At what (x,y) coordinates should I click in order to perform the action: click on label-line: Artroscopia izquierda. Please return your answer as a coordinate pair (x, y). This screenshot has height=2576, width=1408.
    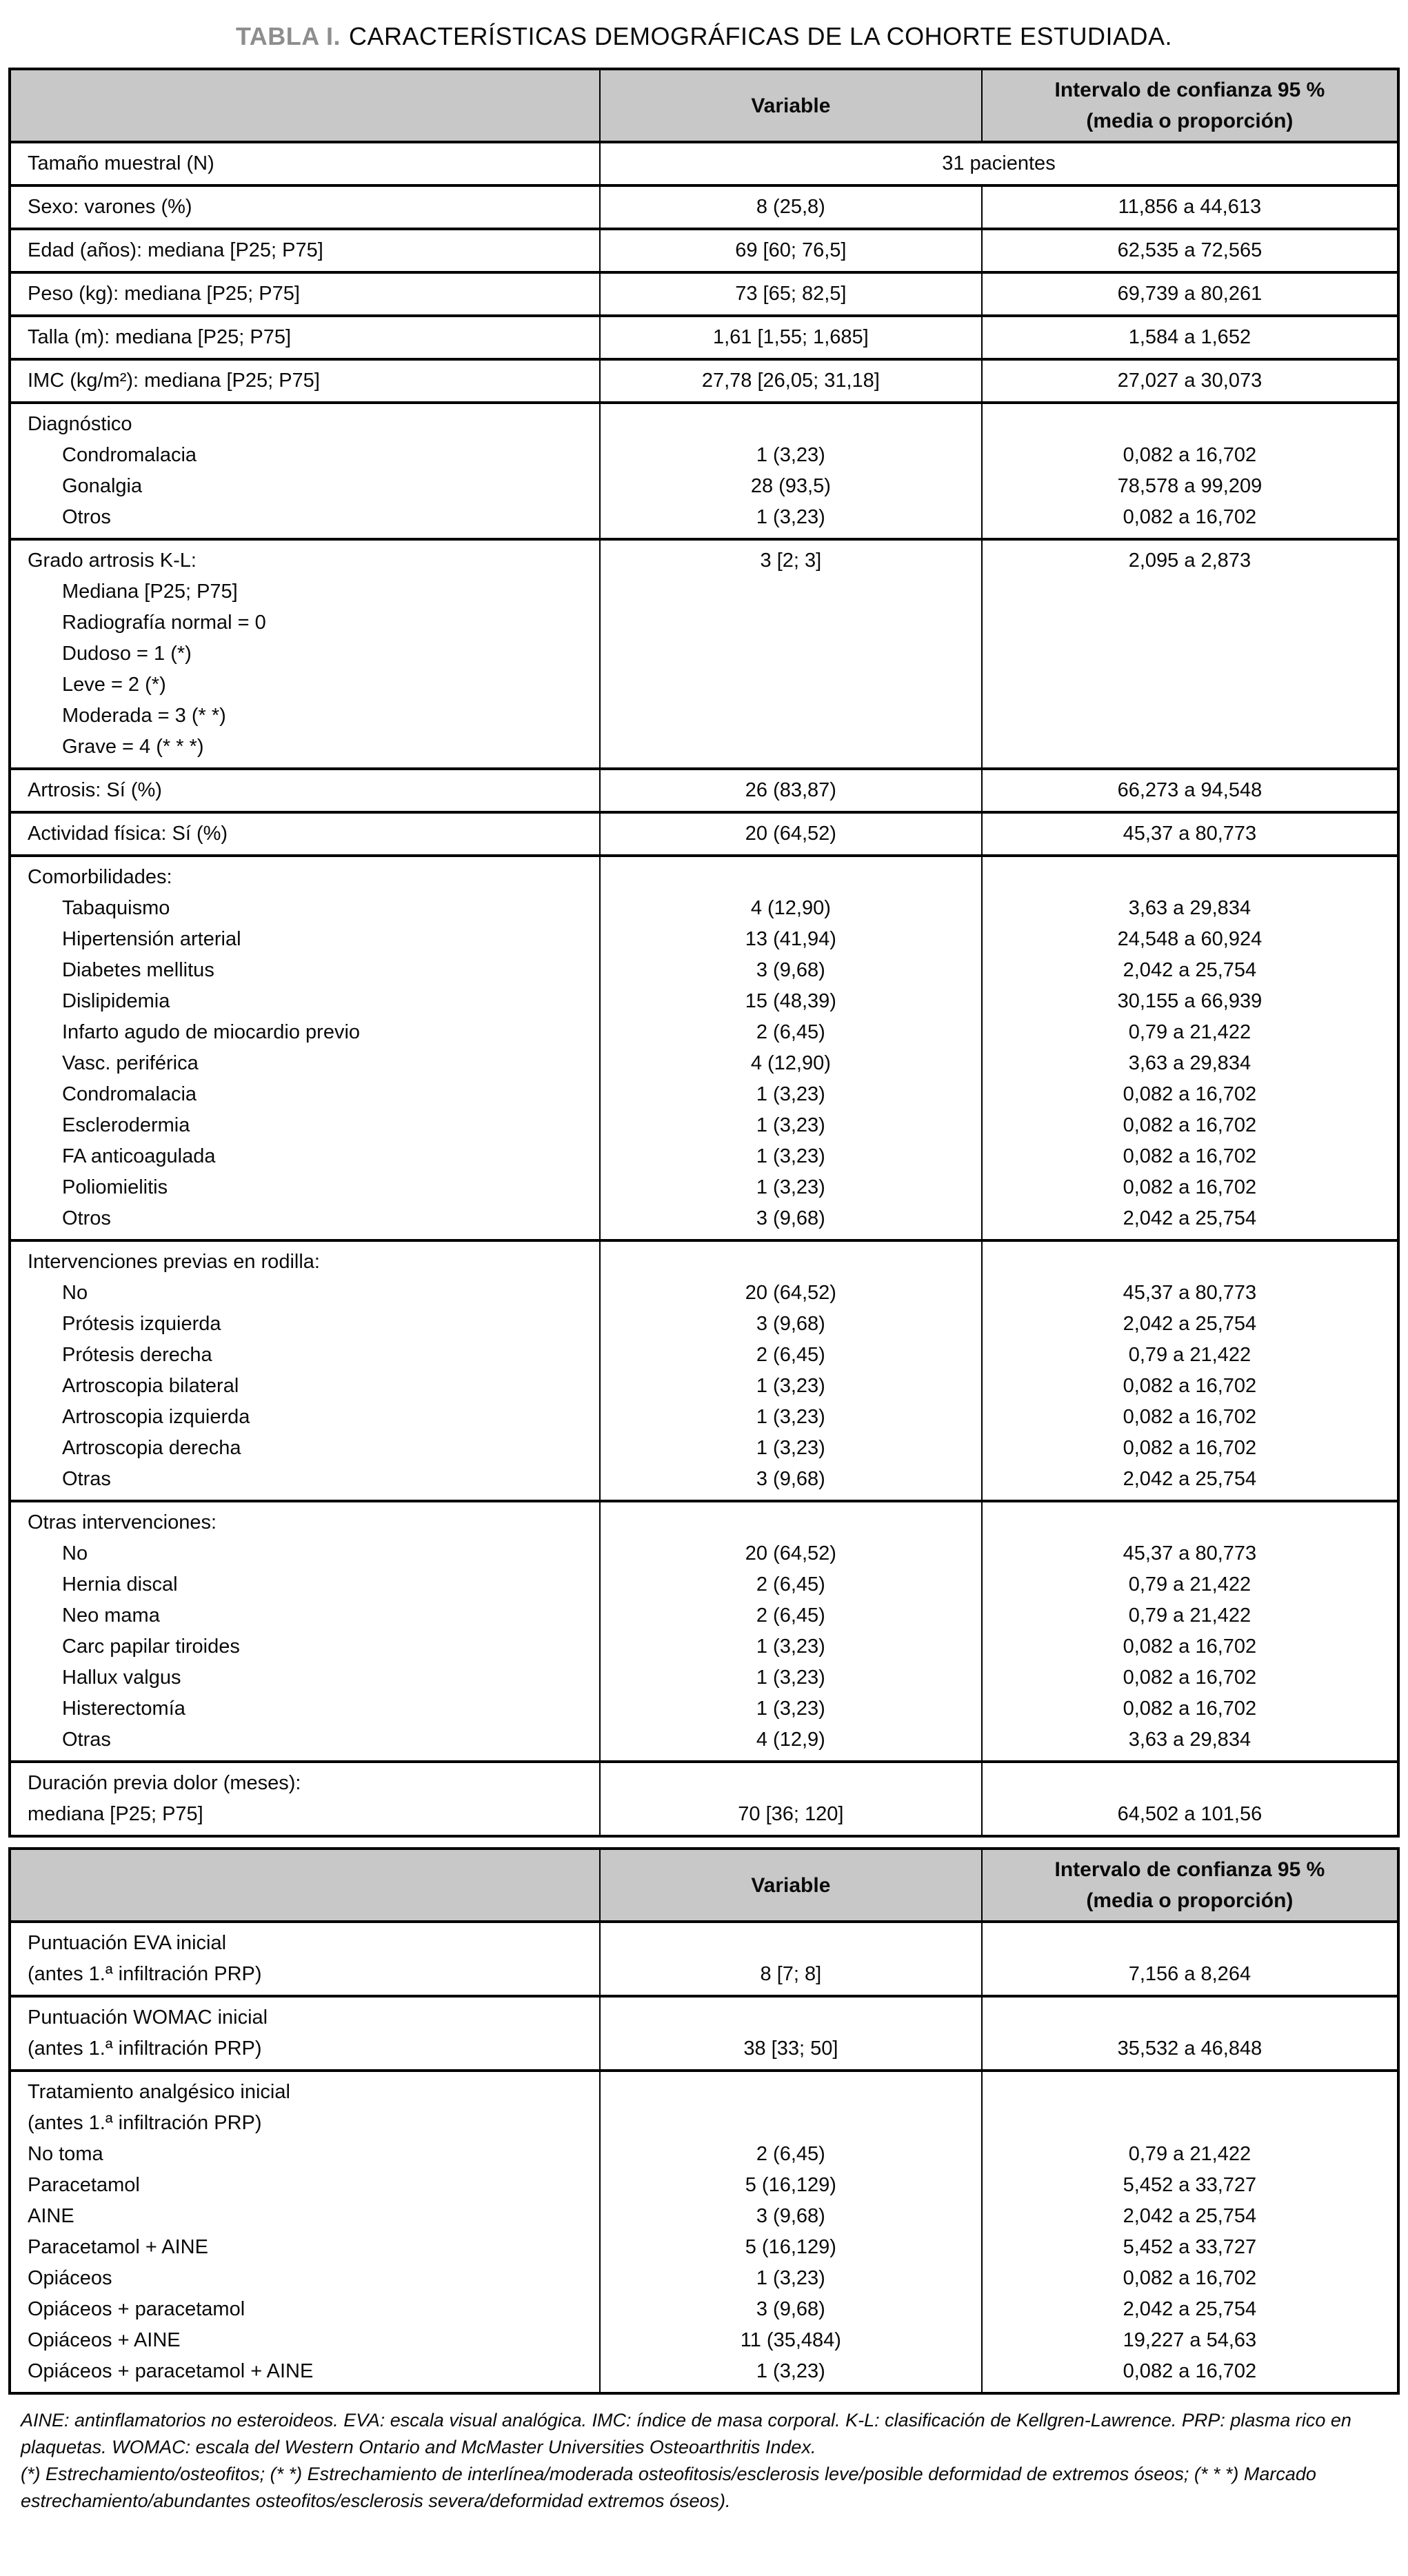
    Looking at the image, I should click on (156, 1417).